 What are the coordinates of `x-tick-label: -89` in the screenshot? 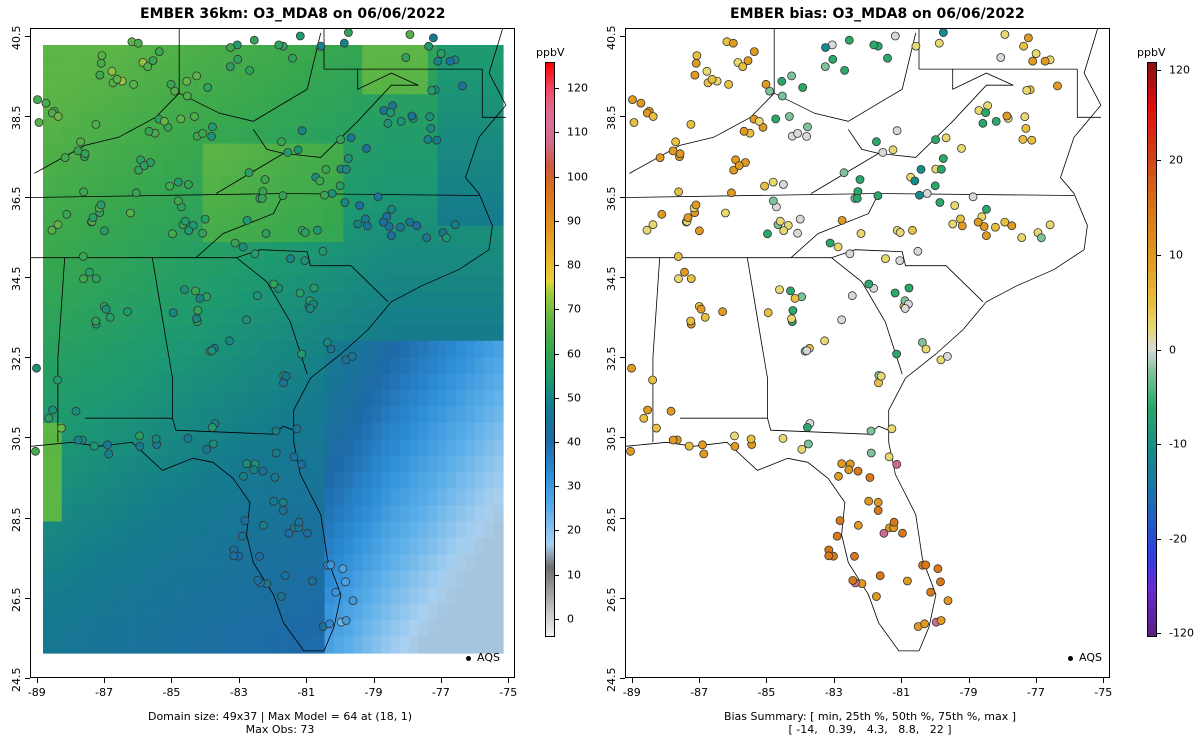 It's located at (36, 692).